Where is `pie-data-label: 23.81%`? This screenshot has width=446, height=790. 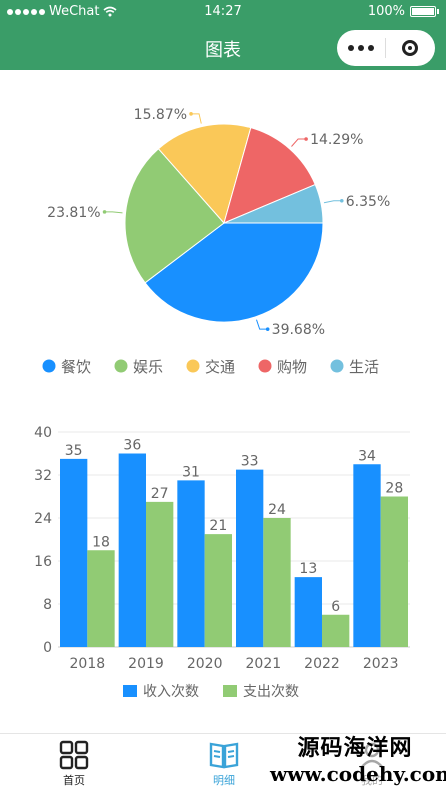 pie-data-label: 23.81% is located at coordinates (73, 213).